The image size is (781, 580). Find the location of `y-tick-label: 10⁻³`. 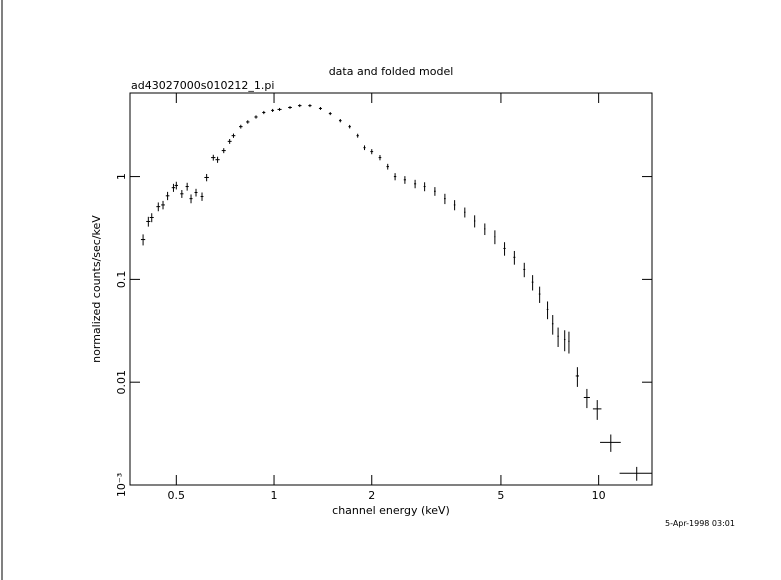

y-tick-label: 10⁻³ is located at coordinates (121, 485).